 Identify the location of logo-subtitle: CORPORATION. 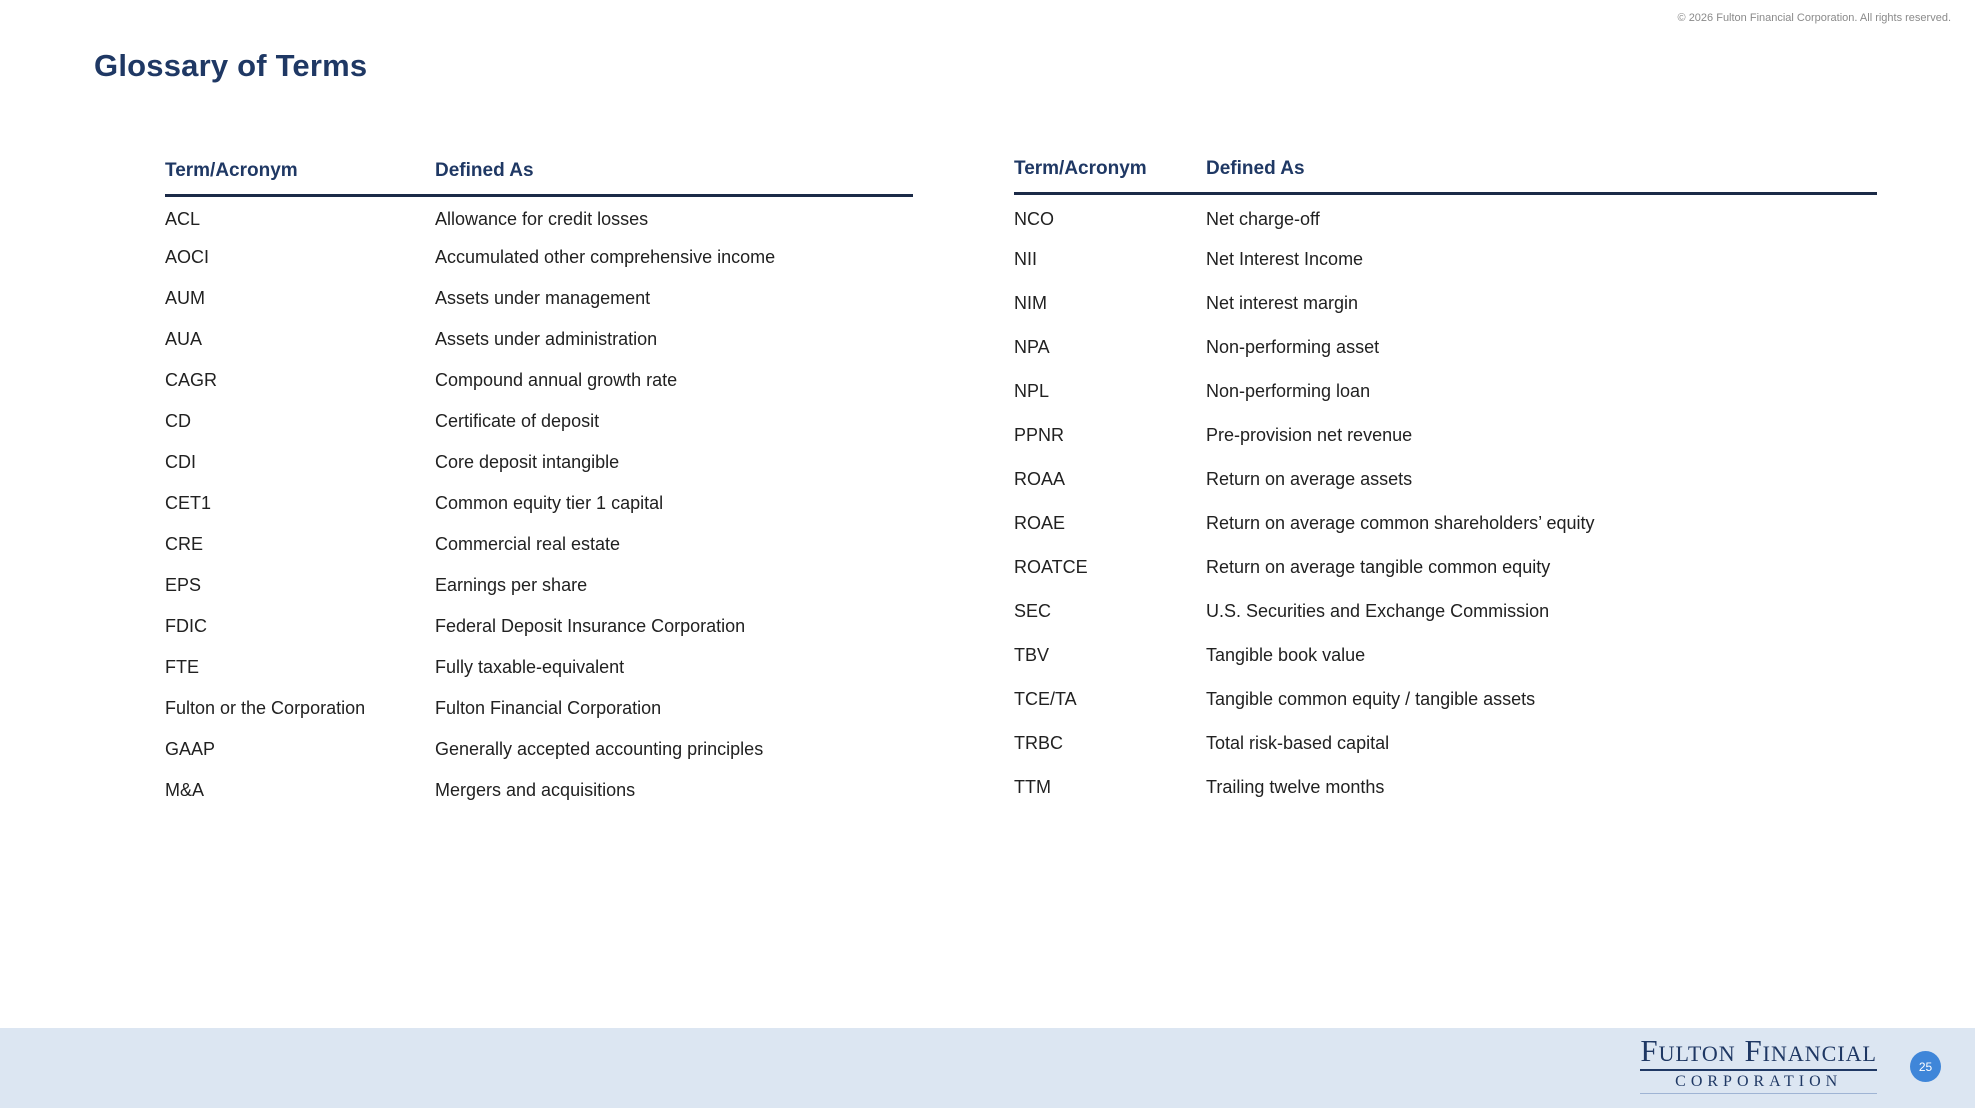
(1758, 1083).